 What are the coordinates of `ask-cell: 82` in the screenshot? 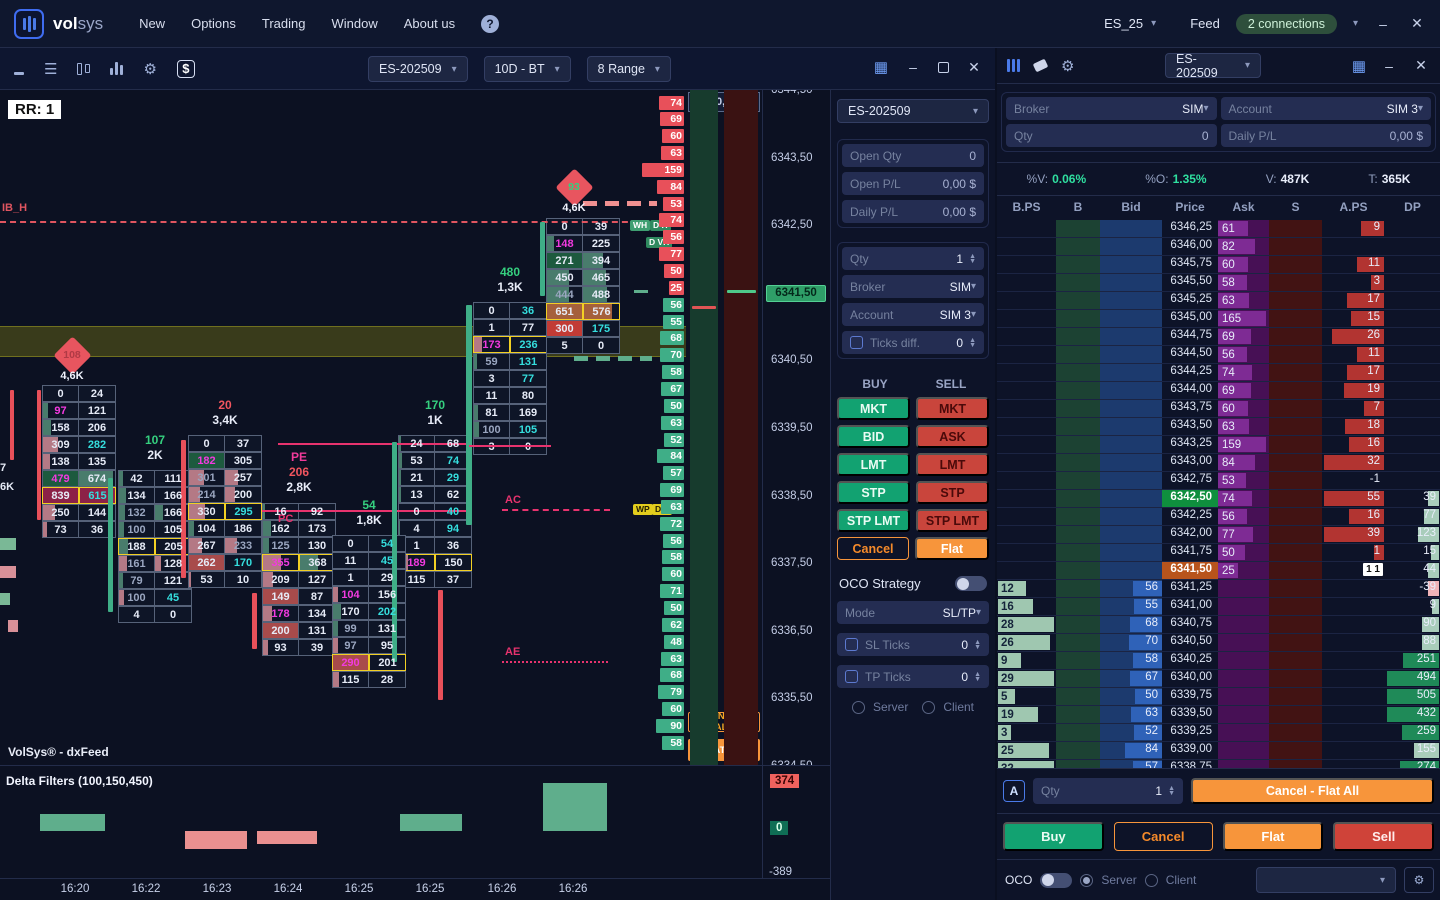 It's located at (1243, 246).